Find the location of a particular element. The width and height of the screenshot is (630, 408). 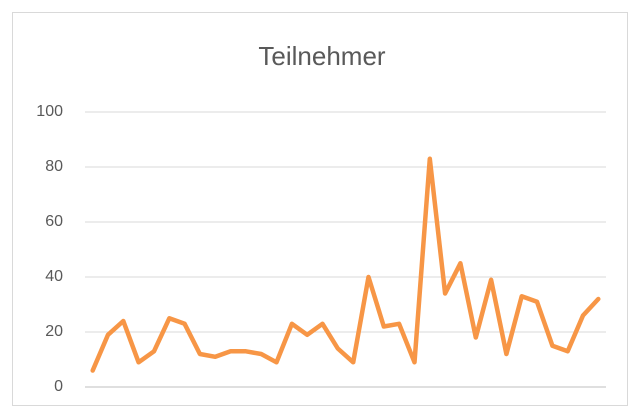

chart-title: Teilnehmer is located at coordinates (322, 56).